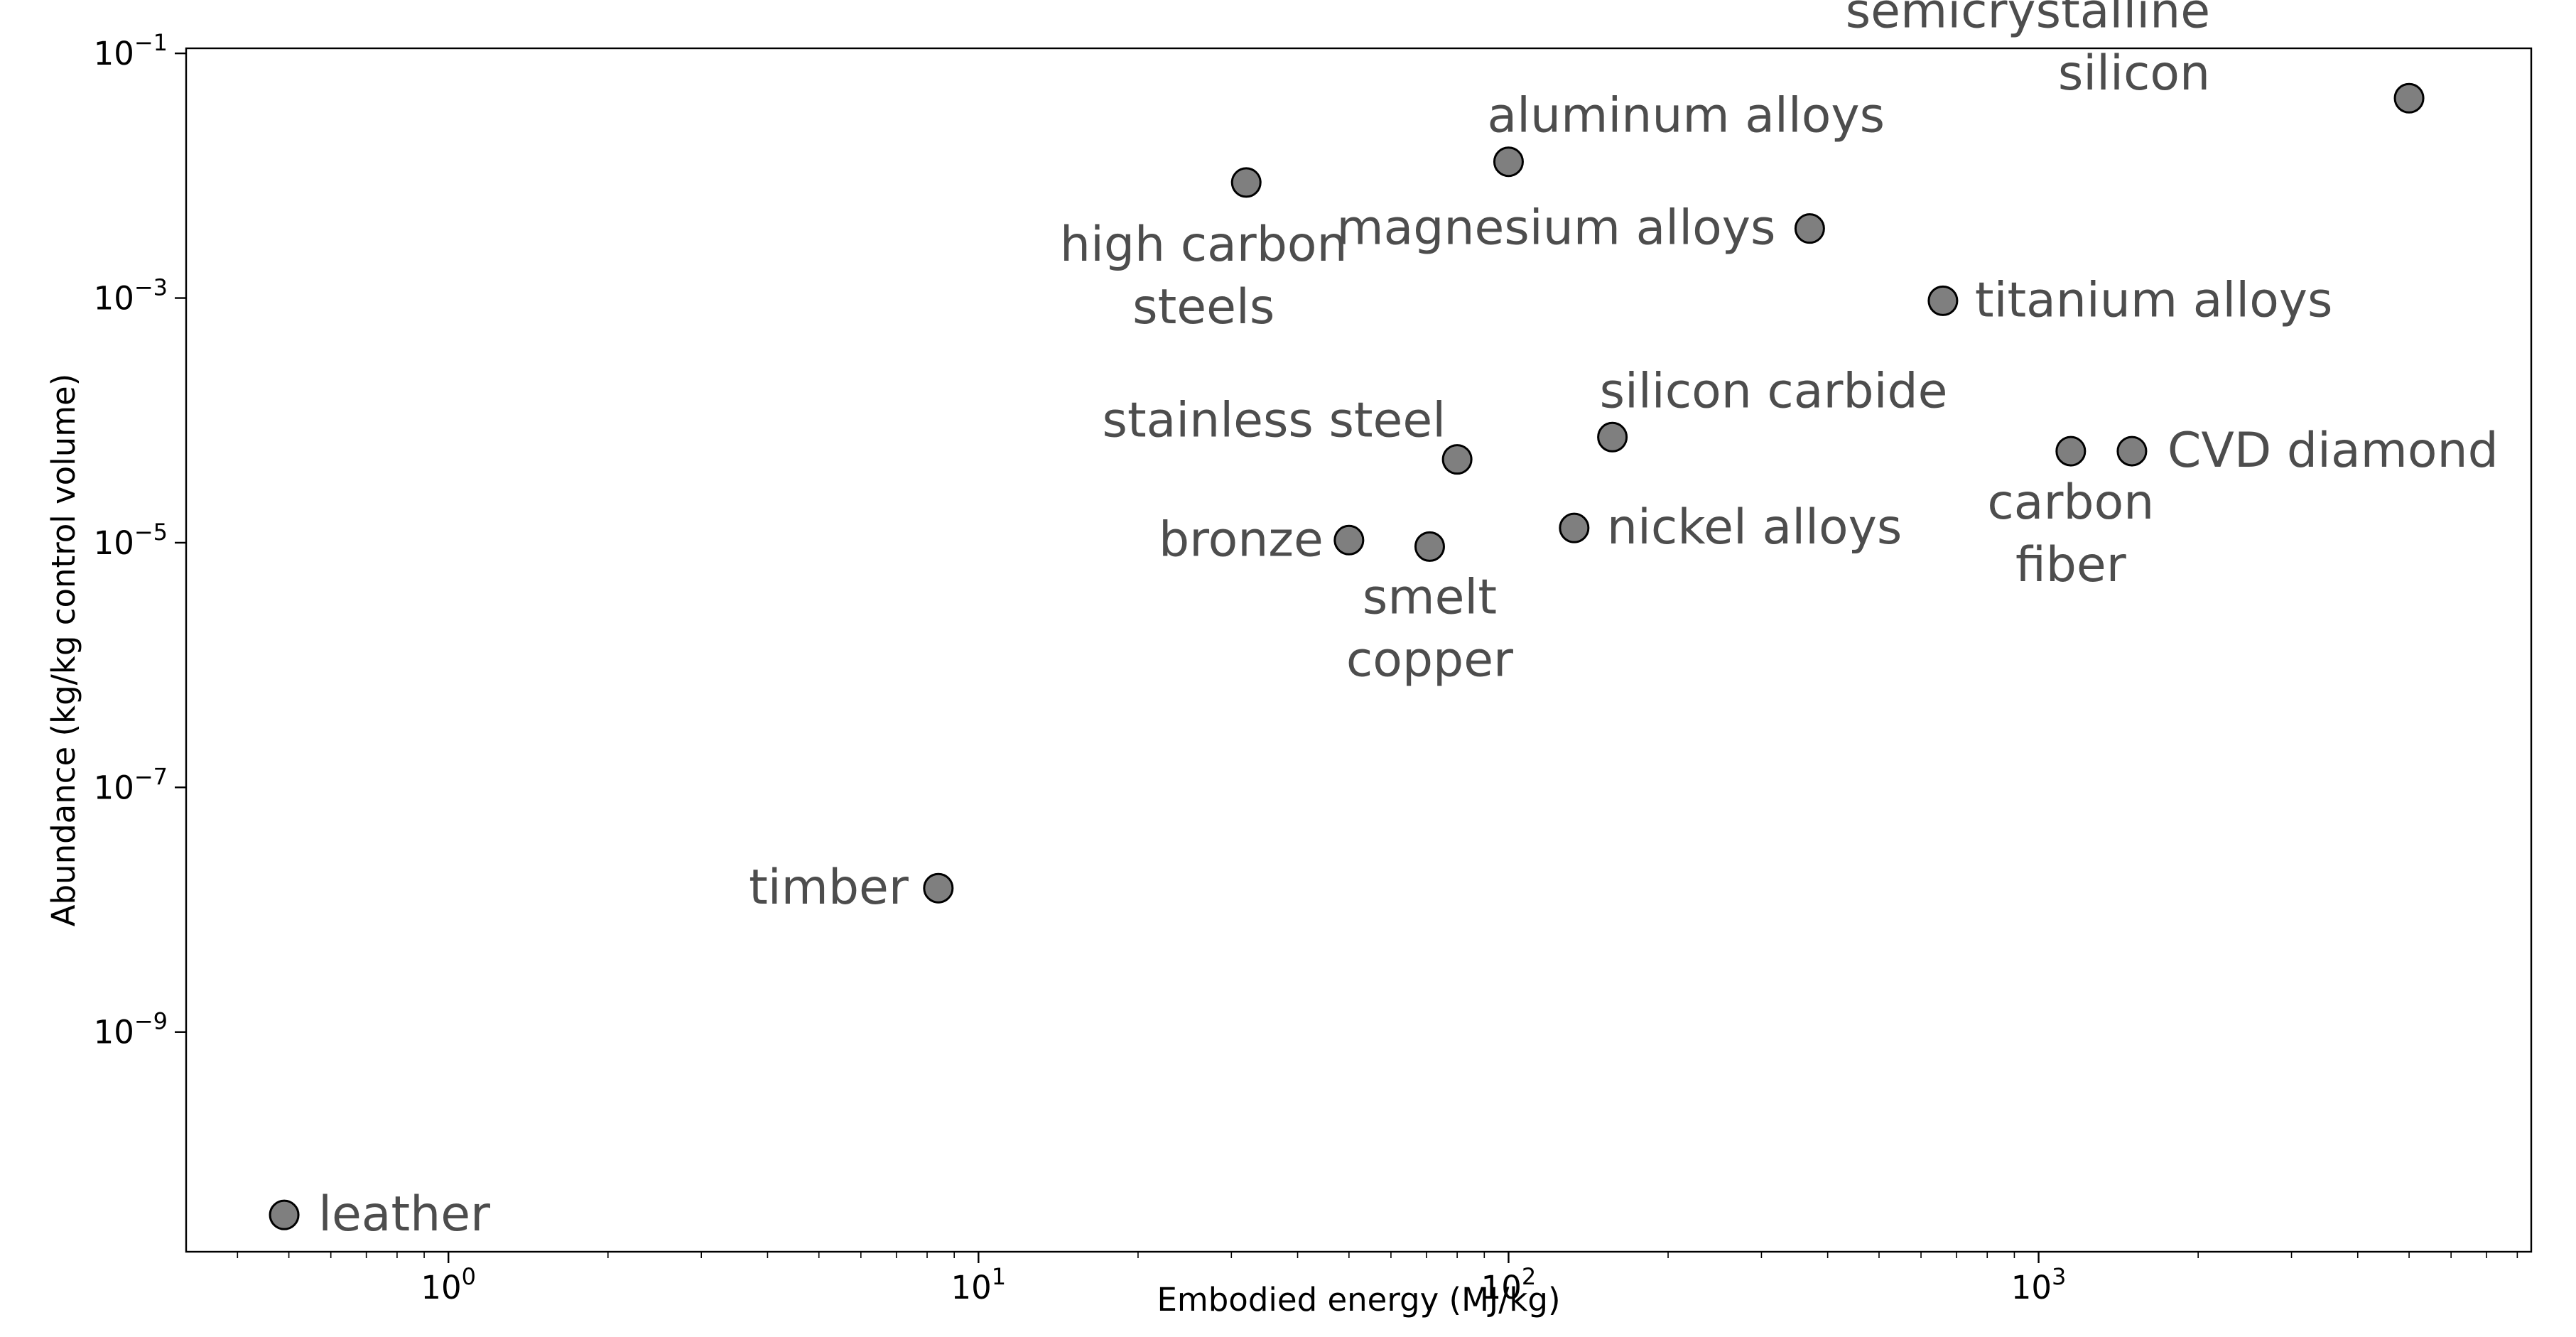  I want to click on point-label: aluminum alloys, so click(1686, 116).